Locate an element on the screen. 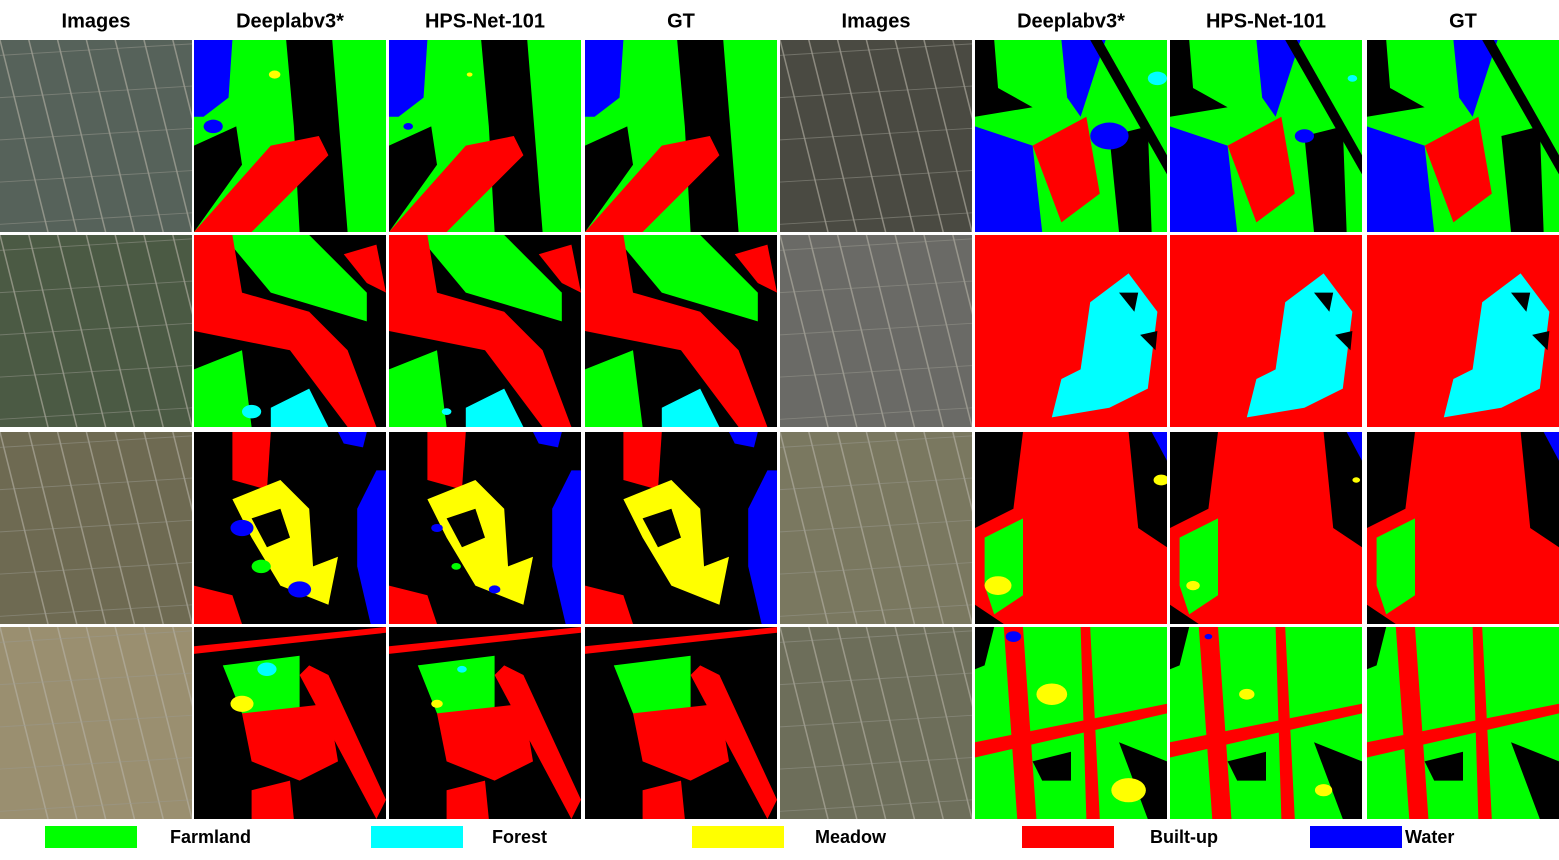 Image resolution: width=1559 pixels, height=860 pixels. column-header: Images is located at coordinates (876, 21).